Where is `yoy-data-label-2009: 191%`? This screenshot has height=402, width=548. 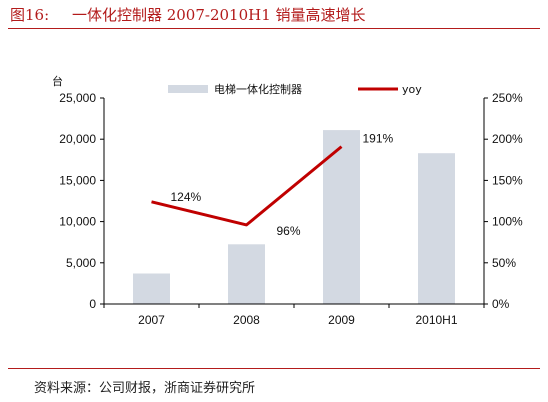 yoy-data-label-2009: 191% is located at coordinates (378, 139).